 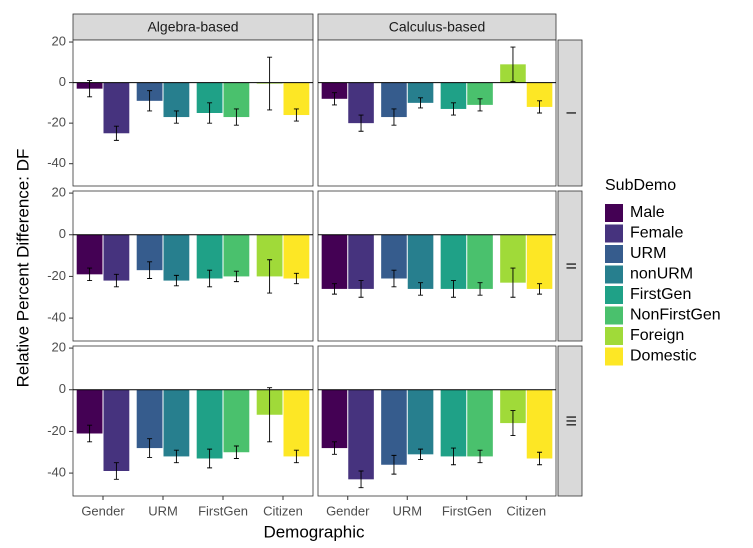 What do you see at coordinates (675, 315) in the screenshot?
I see `legend-label: NonFirstGen` at bounding box center [675, 315].